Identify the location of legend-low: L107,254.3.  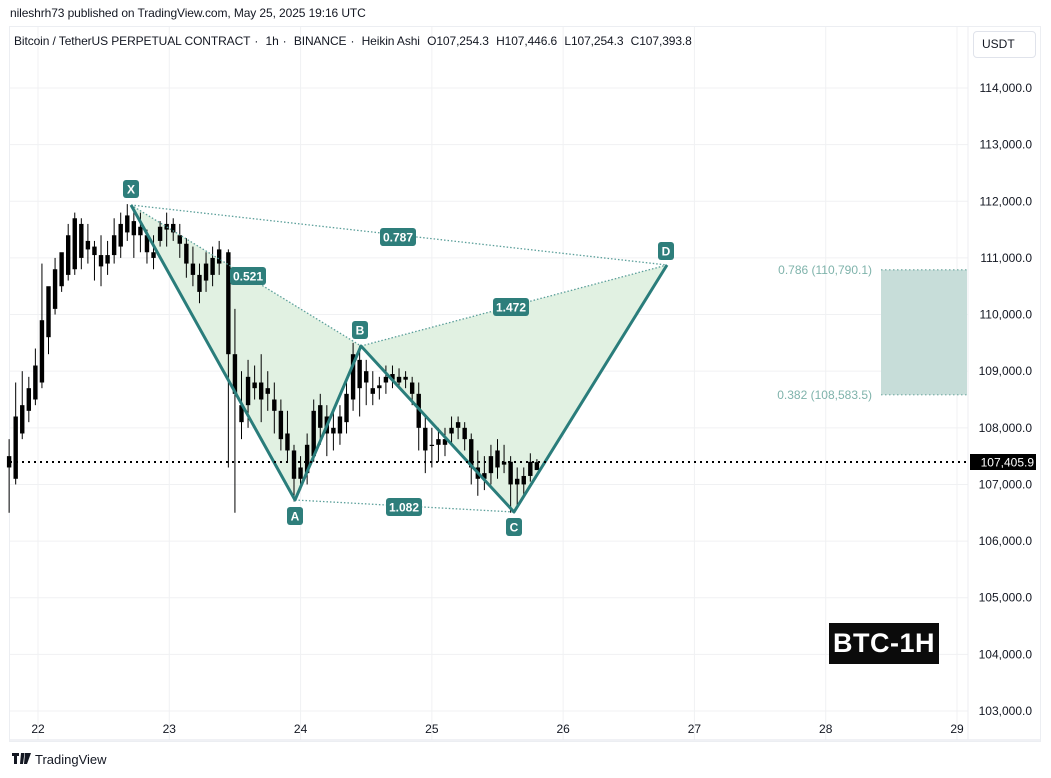
(594, 41).